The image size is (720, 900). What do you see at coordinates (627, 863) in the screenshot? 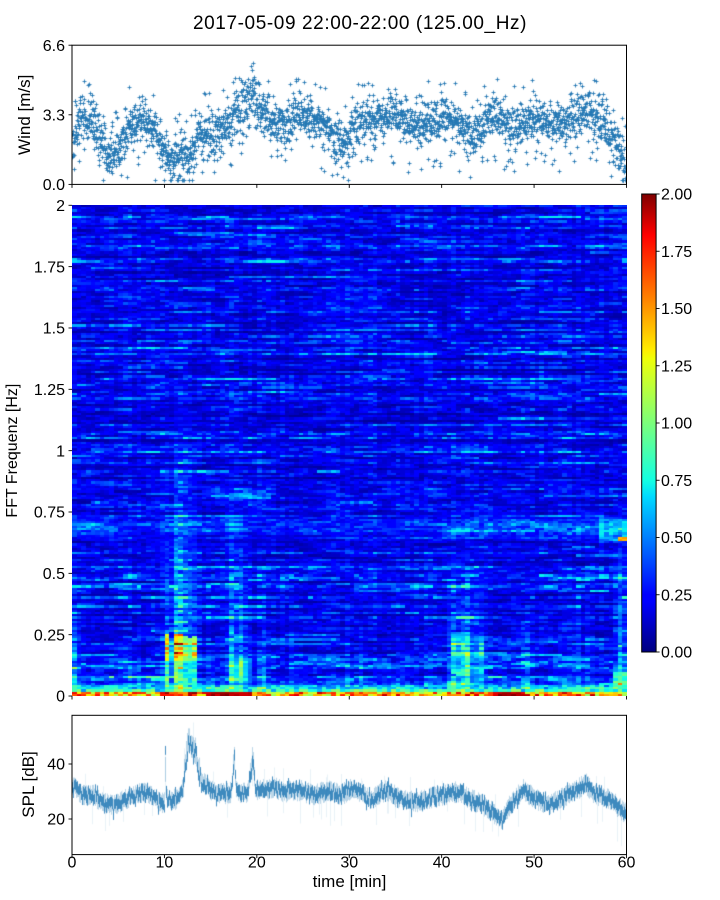
I see `svg-text: 60` at bounding box center [627, 863].